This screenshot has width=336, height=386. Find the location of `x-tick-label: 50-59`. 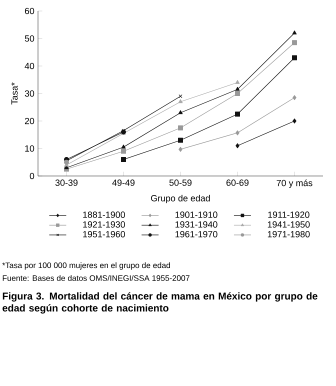

x-tick-label: 50-59 is located at coordinates (180, 183).